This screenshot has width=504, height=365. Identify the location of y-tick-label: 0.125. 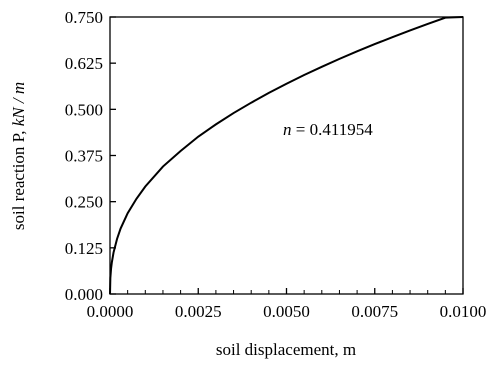
(84, 248).